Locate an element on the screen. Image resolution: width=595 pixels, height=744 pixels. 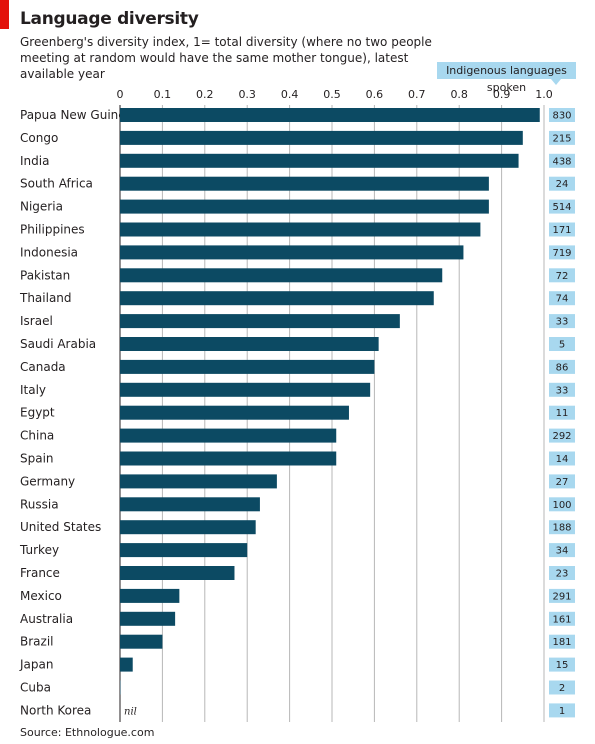
category-label: Japan is located at coordinates (36, 665).